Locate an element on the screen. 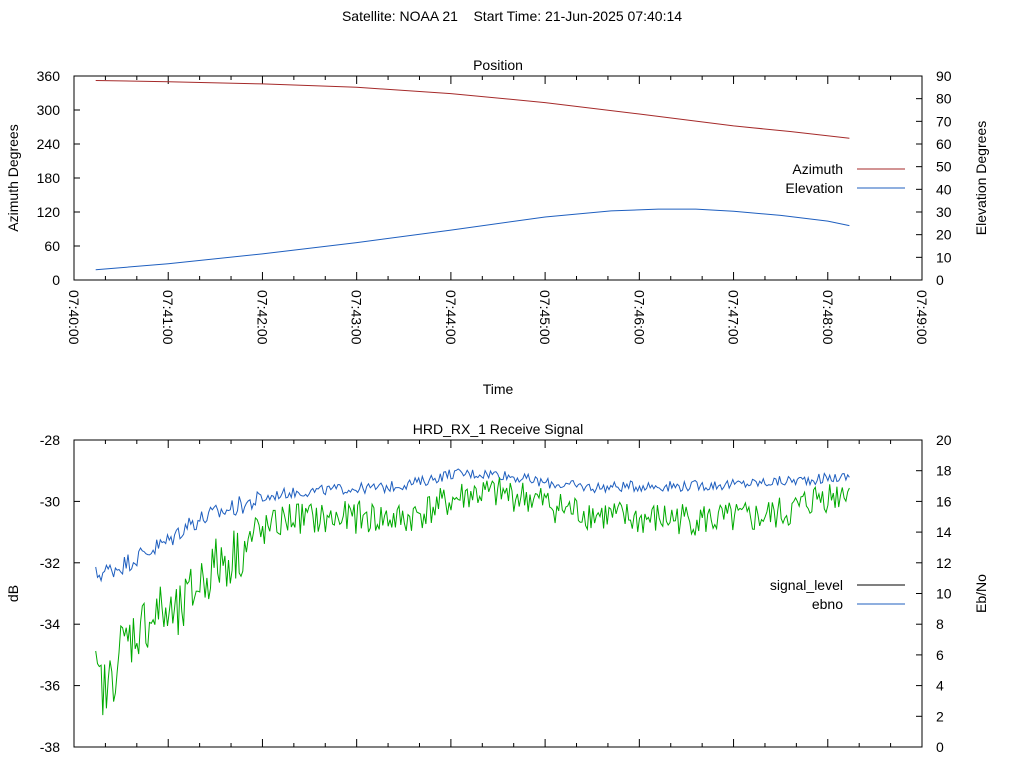 The height and width of the screenshot is (768, 1024). y2-tick-label: 30 is located at coordinates (944, 212).